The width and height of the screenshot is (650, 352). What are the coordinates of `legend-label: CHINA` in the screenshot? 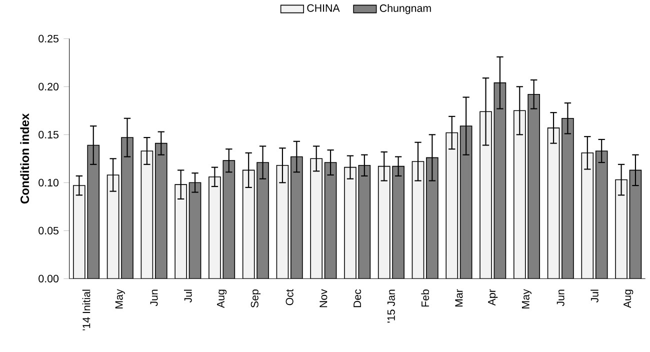 It's located at (323, 8).